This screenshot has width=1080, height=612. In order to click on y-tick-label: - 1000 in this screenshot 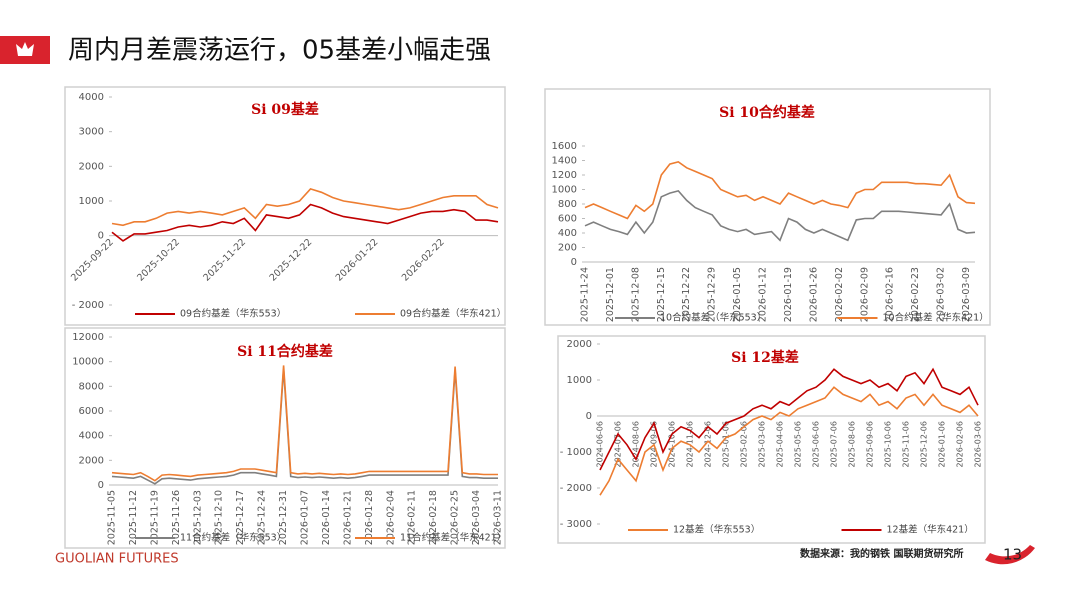, I will do `click(576, 452)`.